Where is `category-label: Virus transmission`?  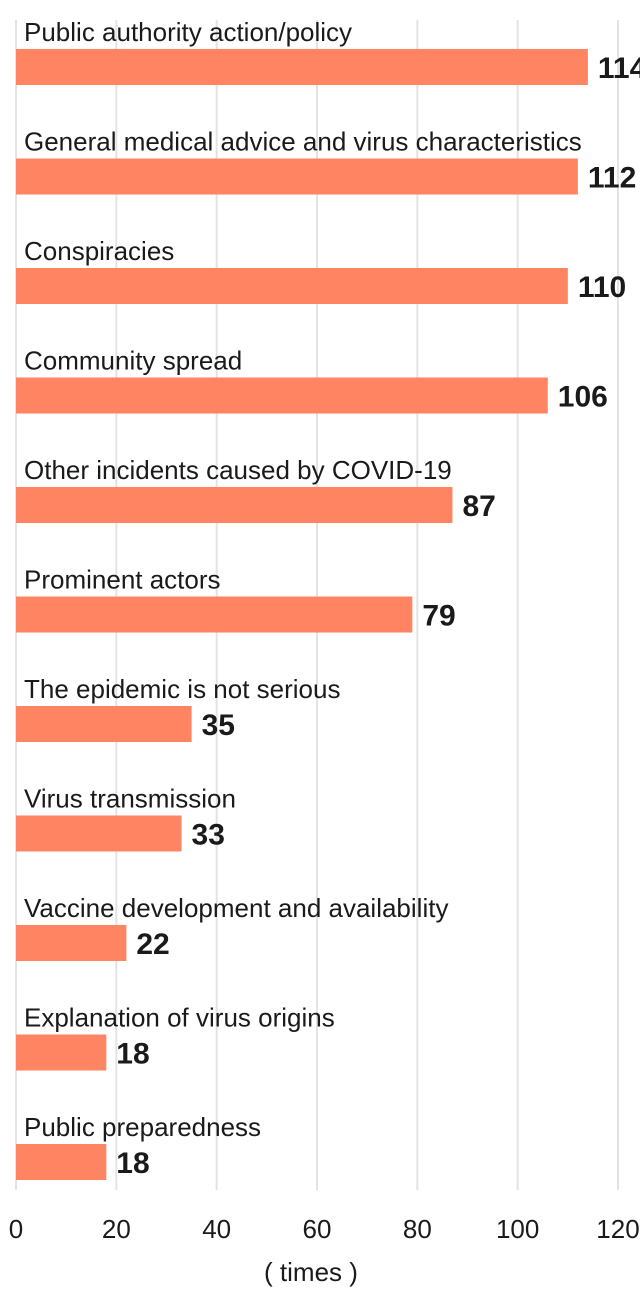 category-label: Virus transmission is located at coordinates (130, 799).